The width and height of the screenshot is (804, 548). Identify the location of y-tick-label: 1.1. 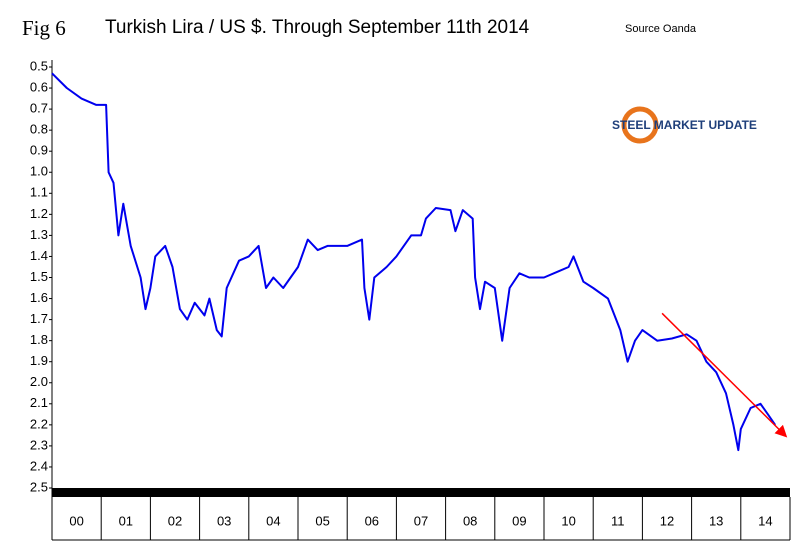
(39, 192).